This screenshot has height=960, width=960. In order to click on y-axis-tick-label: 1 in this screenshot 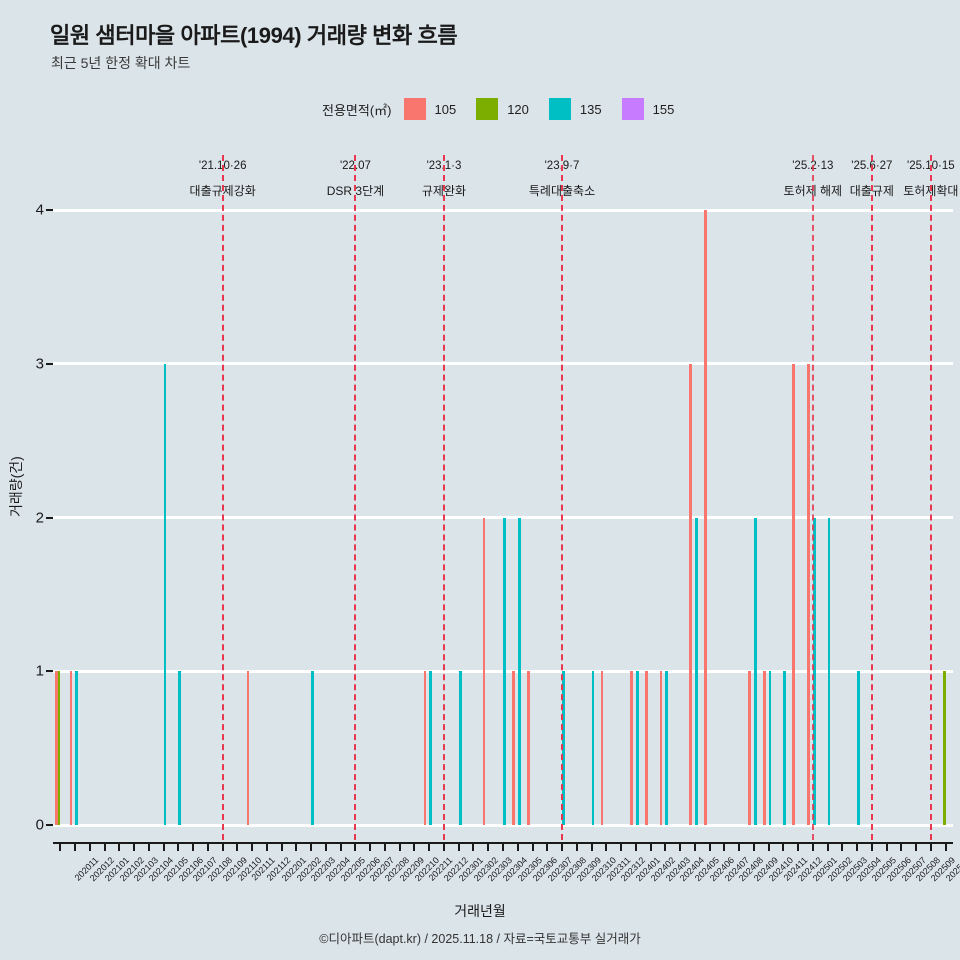, I will do `click(39, 671)`.